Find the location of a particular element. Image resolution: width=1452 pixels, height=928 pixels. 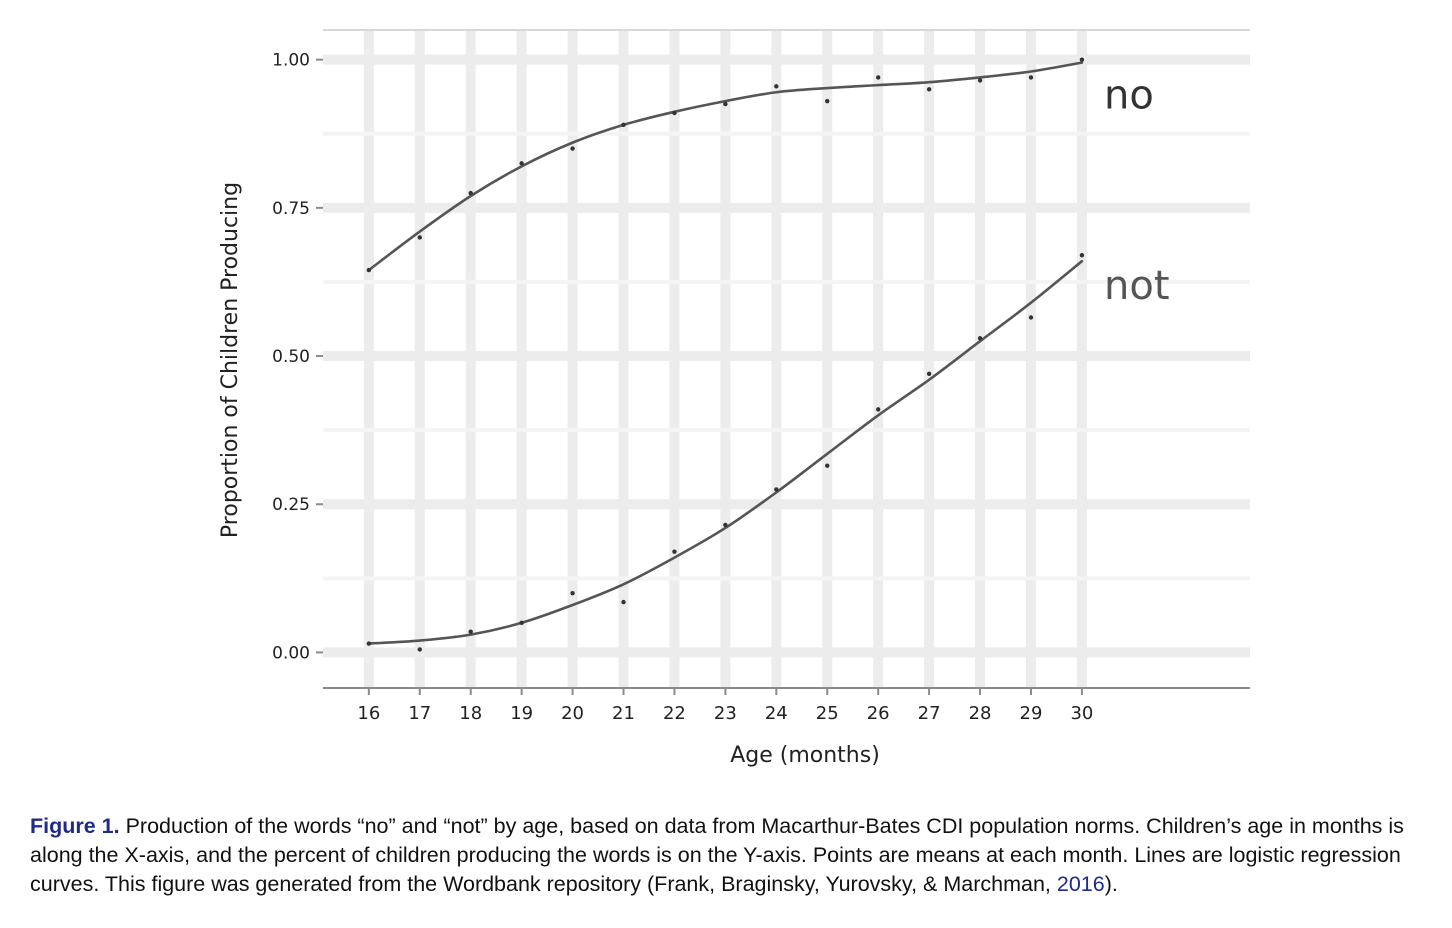

y-tick-label: 0.75 is located at coordinates (291, 209).